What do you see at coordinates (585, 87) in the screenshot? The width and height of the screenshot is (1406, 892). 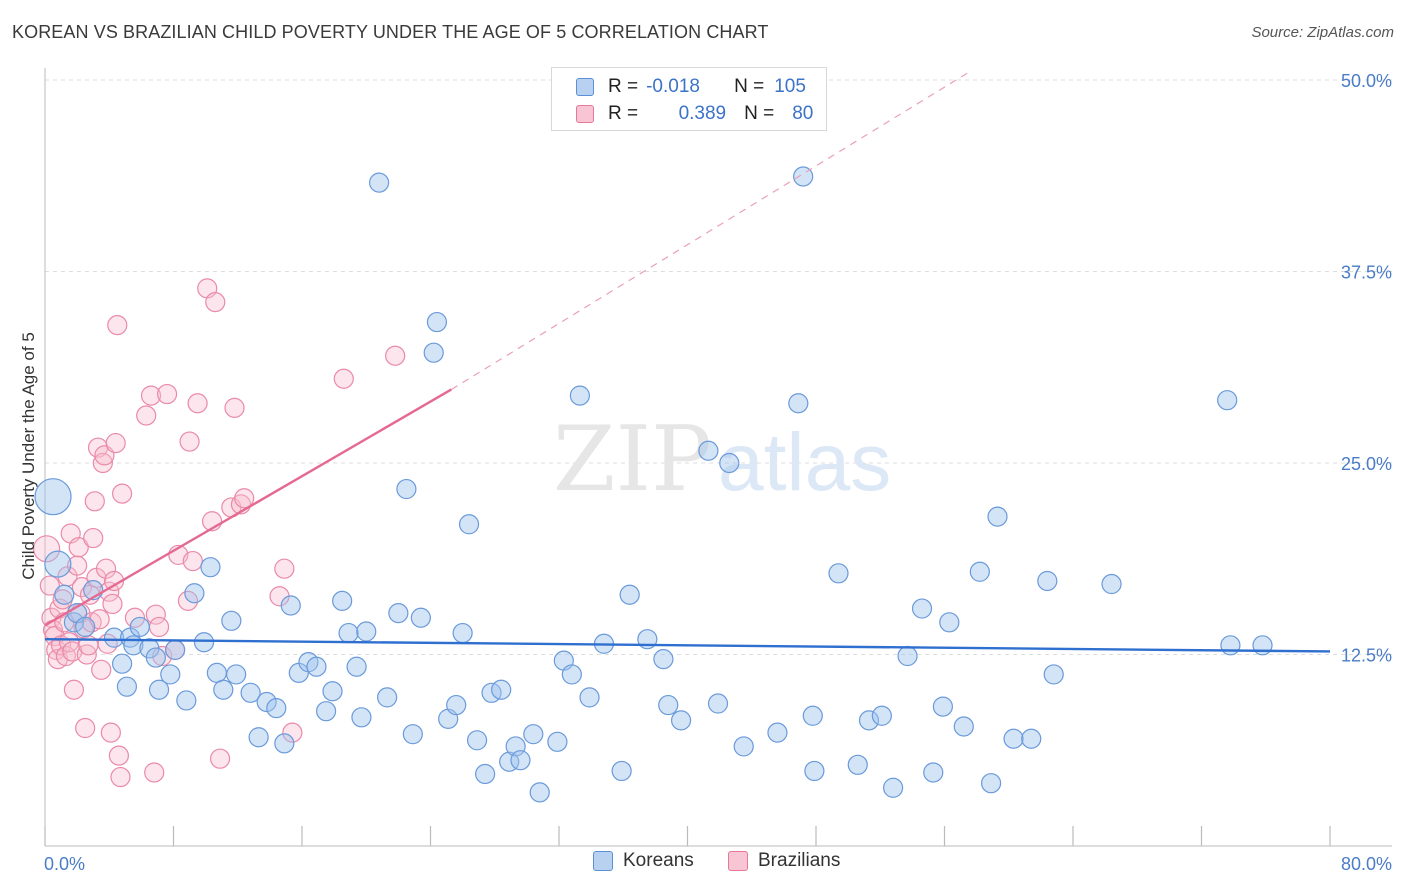 I see `koreans-swatch` at bounding box center [585, 87].